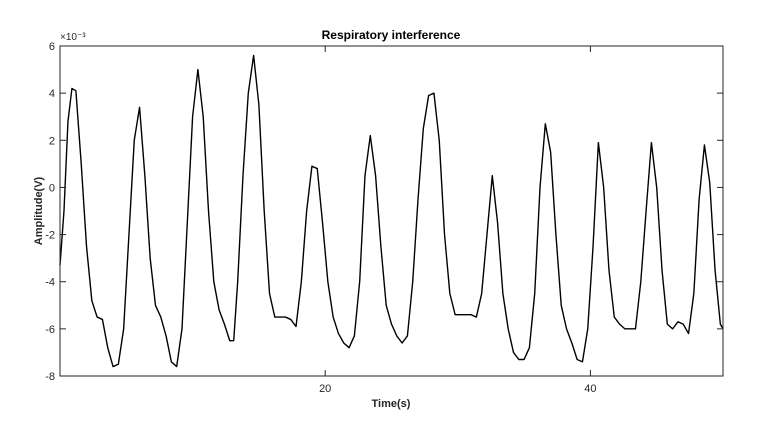  What do you see at coordinates (391, 404) in the screenshot?
I see `x-axis-label: Time(s)` at bounding box center [391, 404].